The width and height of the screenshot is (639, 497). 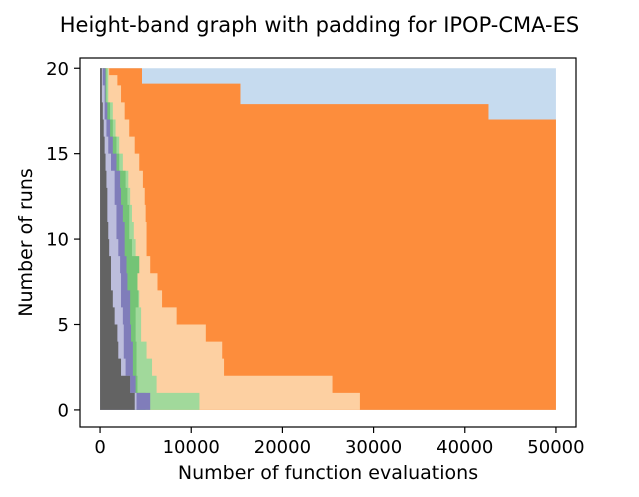 I want to click on x-tick-label: 30000, so click(x=373, y=447).